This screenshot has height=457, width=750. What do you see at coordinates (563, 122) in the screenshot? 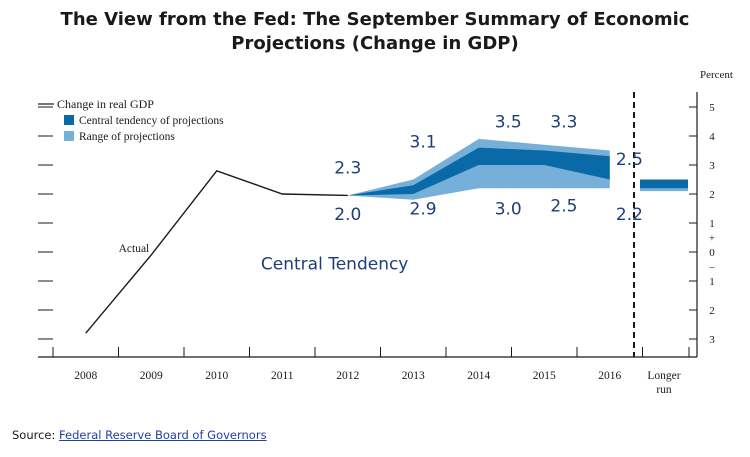
I see `value-annotation: 3.3` at bounding box center [563, 122].